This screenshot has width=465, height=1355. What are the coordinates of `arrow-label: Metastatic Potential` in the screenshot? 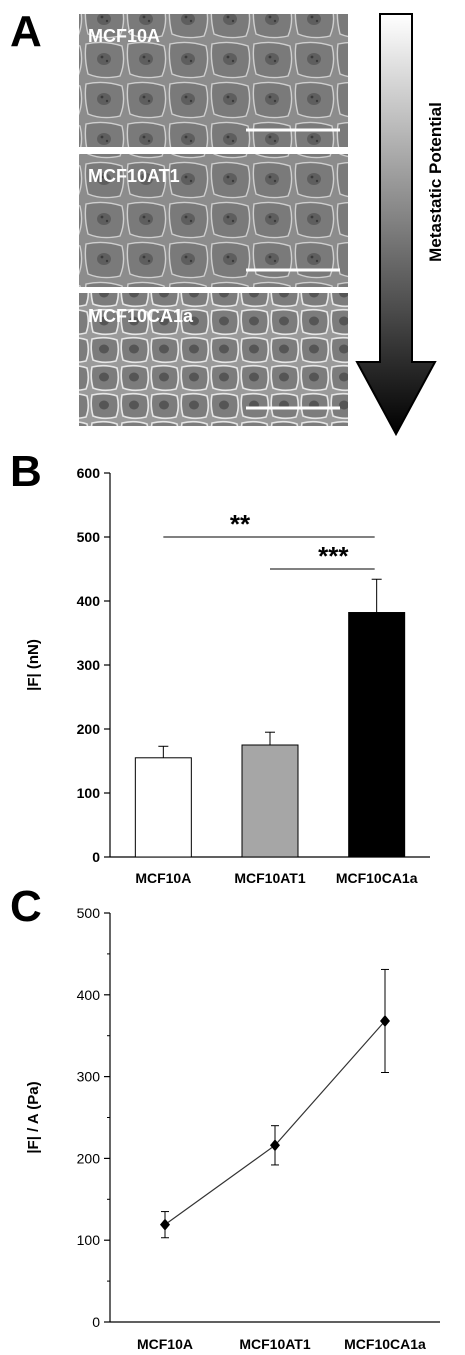 It's located at (435, 182).